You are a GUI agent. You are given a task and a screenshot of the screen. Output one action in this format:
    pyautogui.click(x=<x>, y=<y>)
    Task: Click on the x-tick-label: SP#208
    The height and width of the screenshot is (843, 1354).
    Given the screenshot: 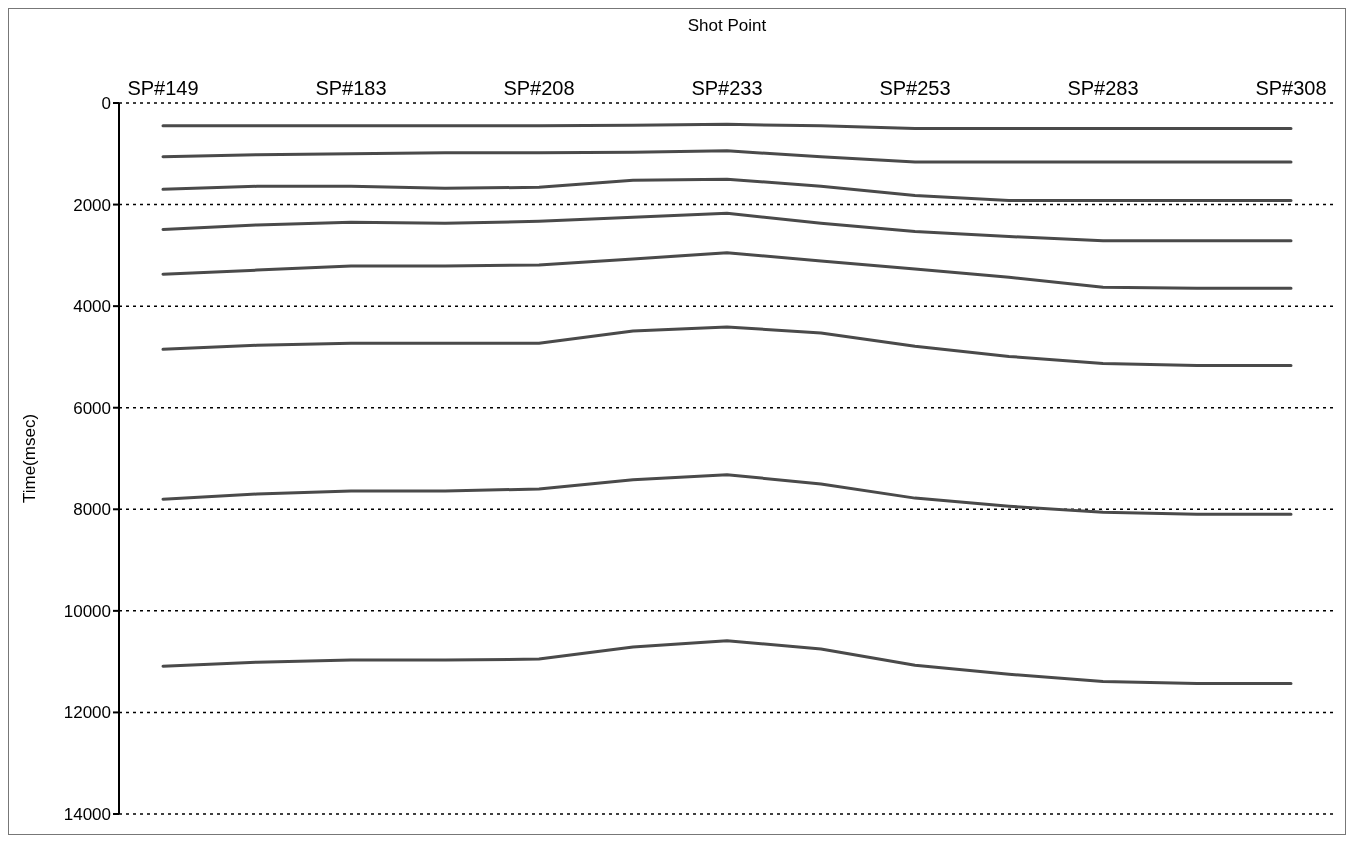 What is the action you would take?
    pyautogui.click(x=539, y=88)
    